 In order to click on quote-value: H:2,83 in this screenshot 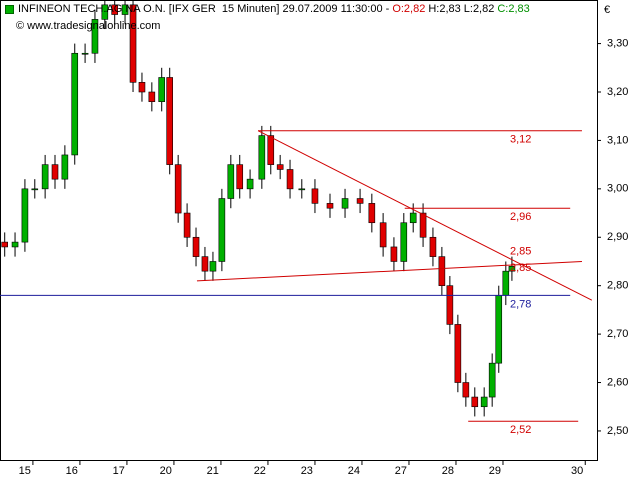, I will do `click(444, 9)`.